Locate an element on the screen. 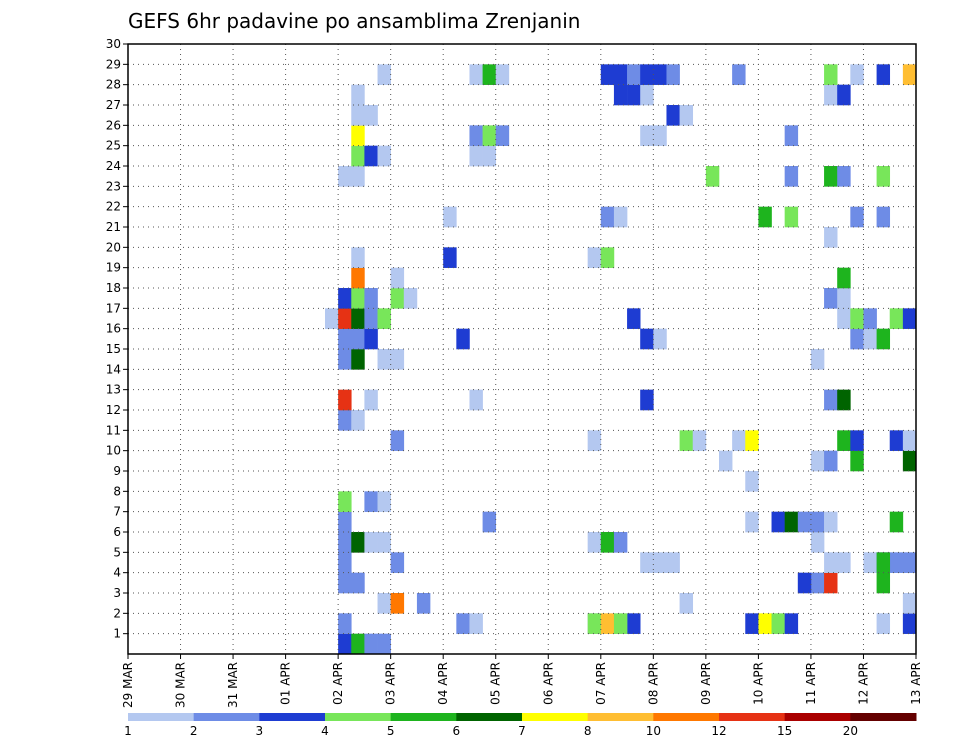 This screenshot has height=742, width=960. colorbar-label: 3 is located at coordinates (260, 731).